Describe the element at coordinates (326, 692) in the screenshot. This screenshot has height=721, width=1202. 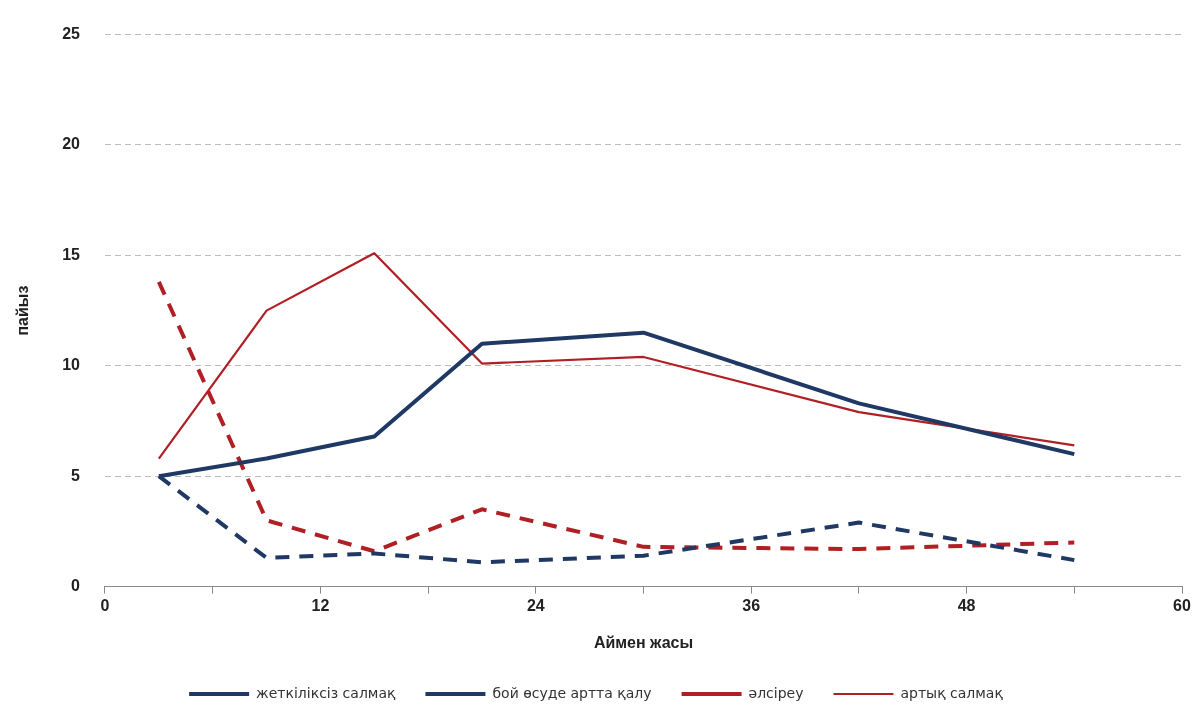
I see `legend-label: жеткіліксіз салмақ` at that location.